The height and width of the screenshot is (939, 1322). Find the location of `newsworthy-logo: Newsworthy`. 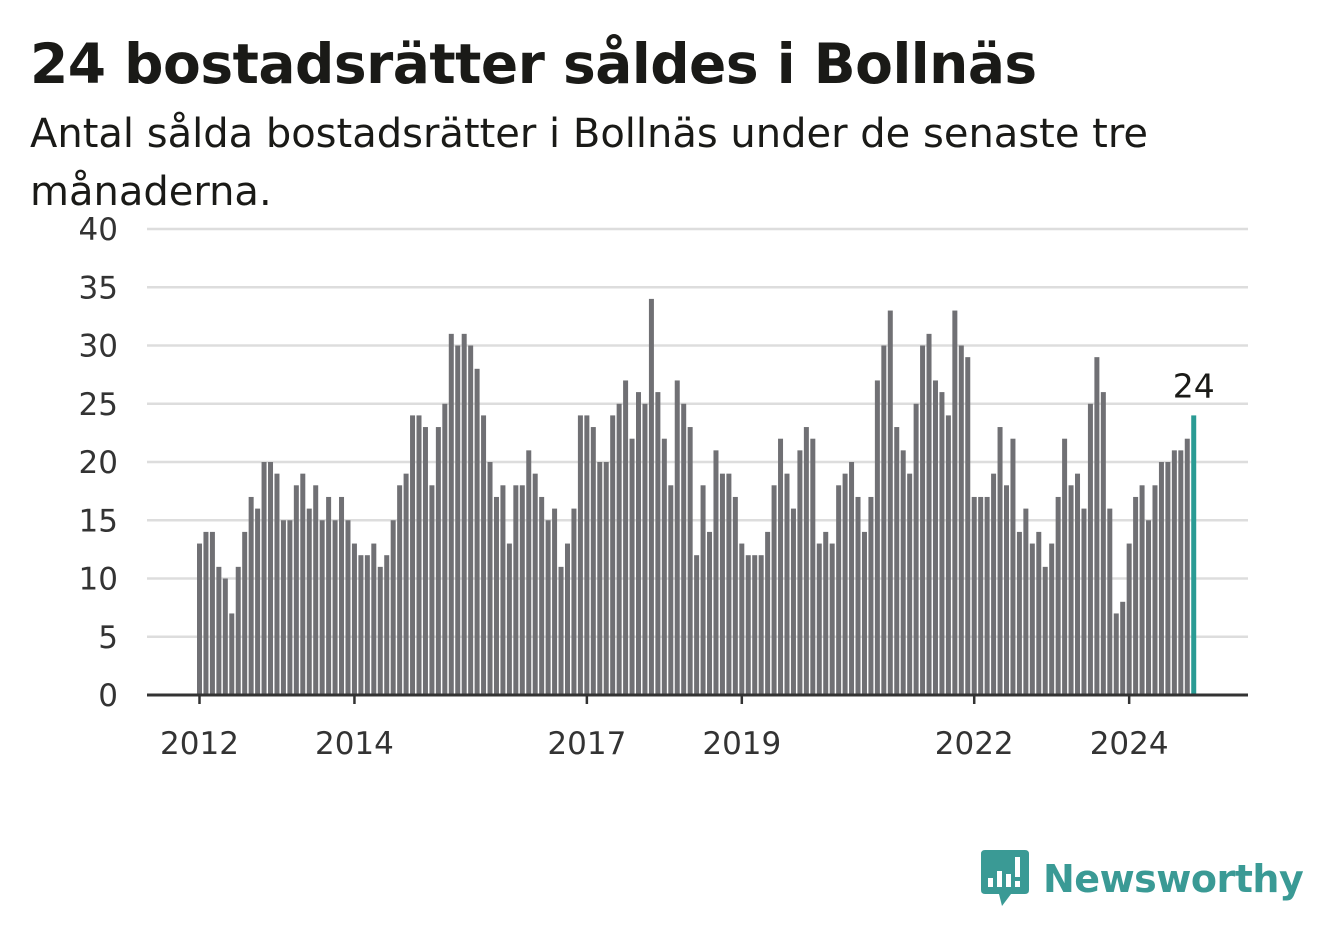

newsworthy-logo: Newsworthy is located at coordinates (1142, 879).